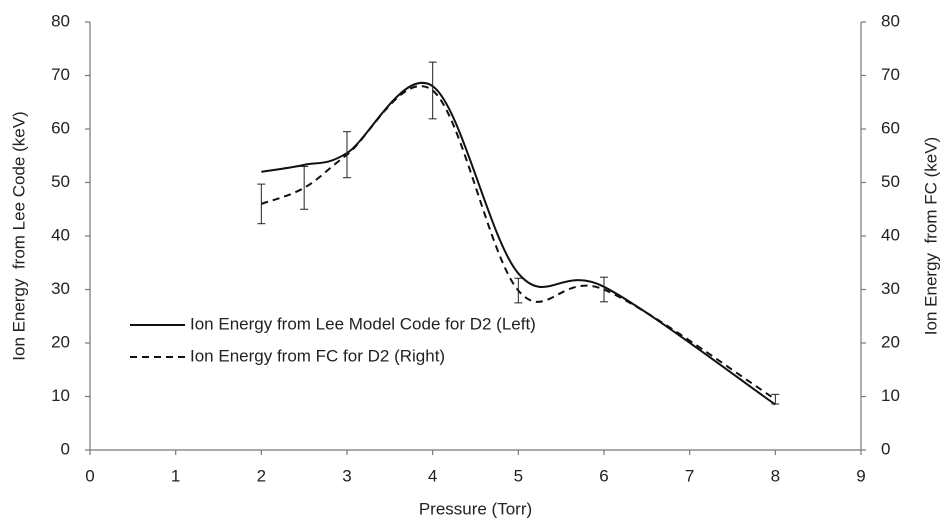 This screenshot has width=947, height=529. I want to click on y2-tick-label: 10, so click(890, 395).